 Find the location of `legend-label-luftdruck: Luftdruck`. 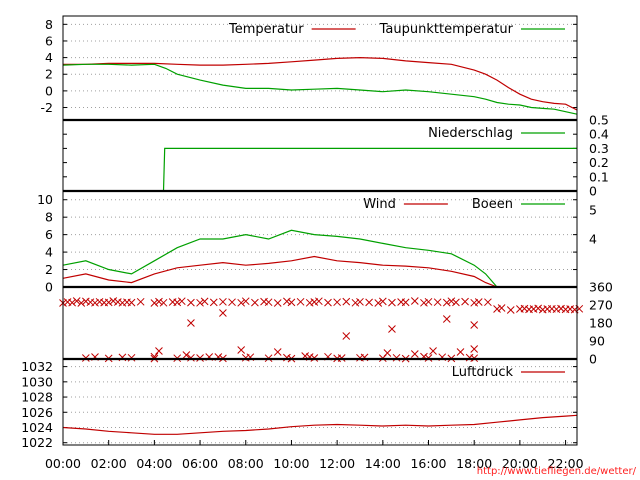

legend-label-luftdruck: Luftdruck is located at coordinates (483, 372).